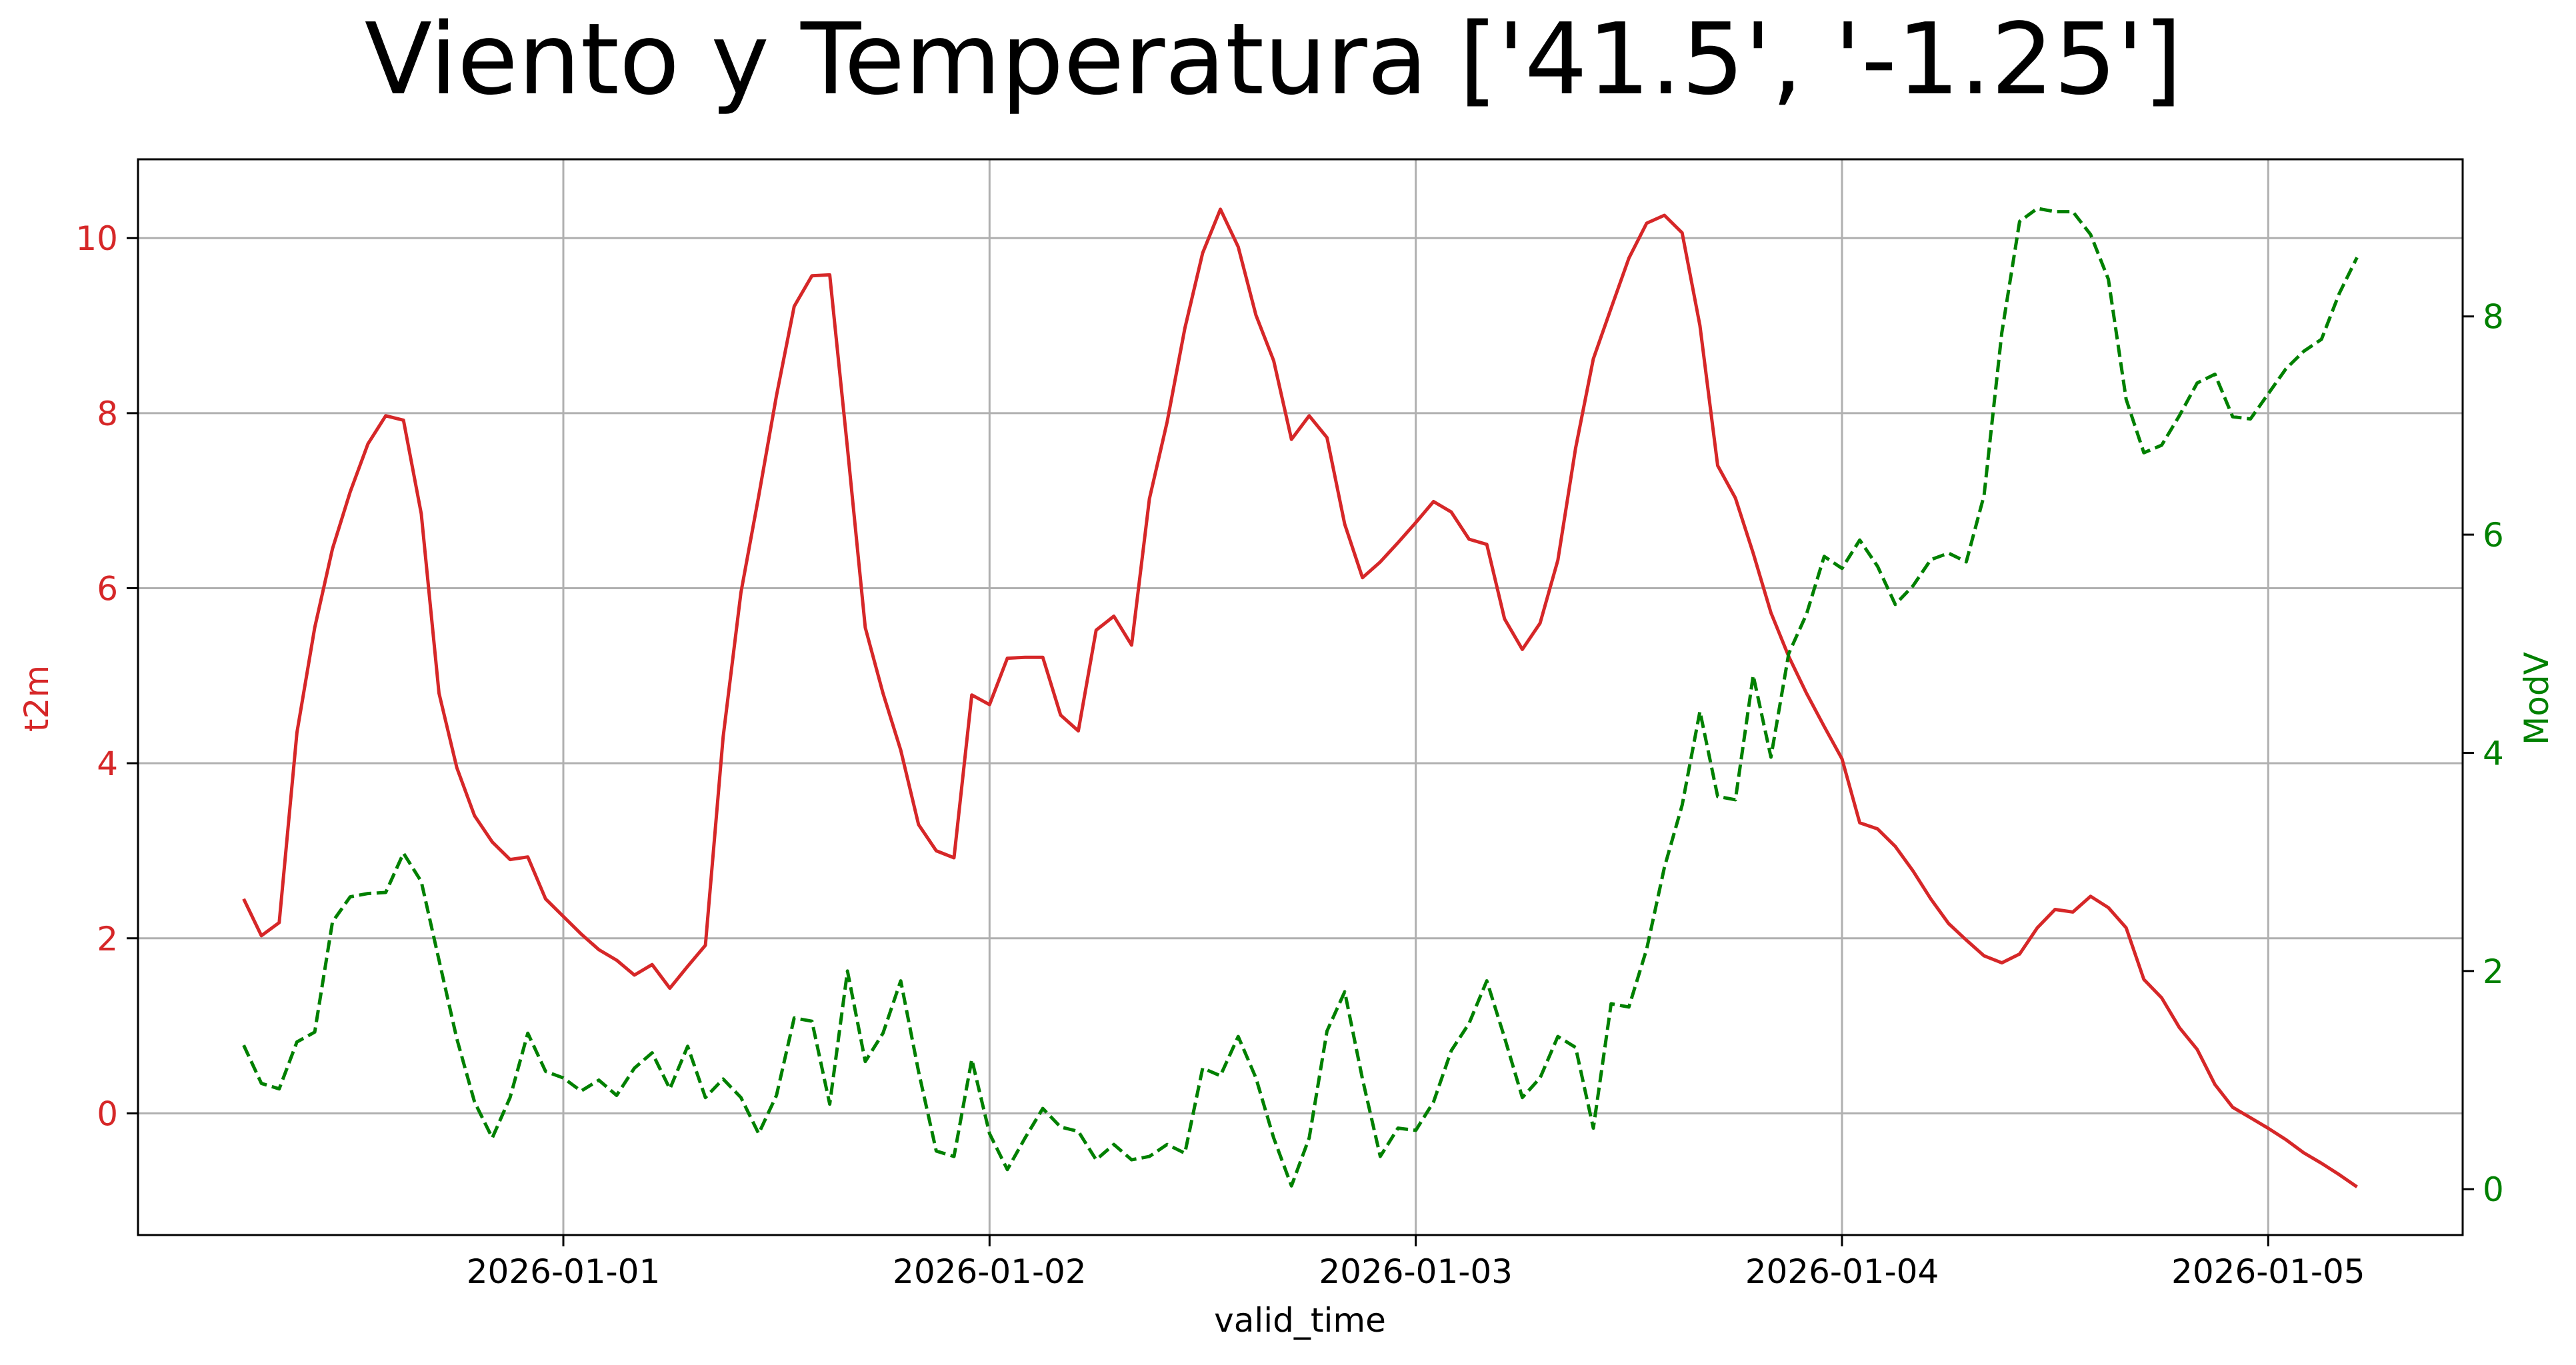 The width and height of the screenshot is (2576, 1365). I want to click on x-tick-label: 2026-01-04, so click(1842, 1271).